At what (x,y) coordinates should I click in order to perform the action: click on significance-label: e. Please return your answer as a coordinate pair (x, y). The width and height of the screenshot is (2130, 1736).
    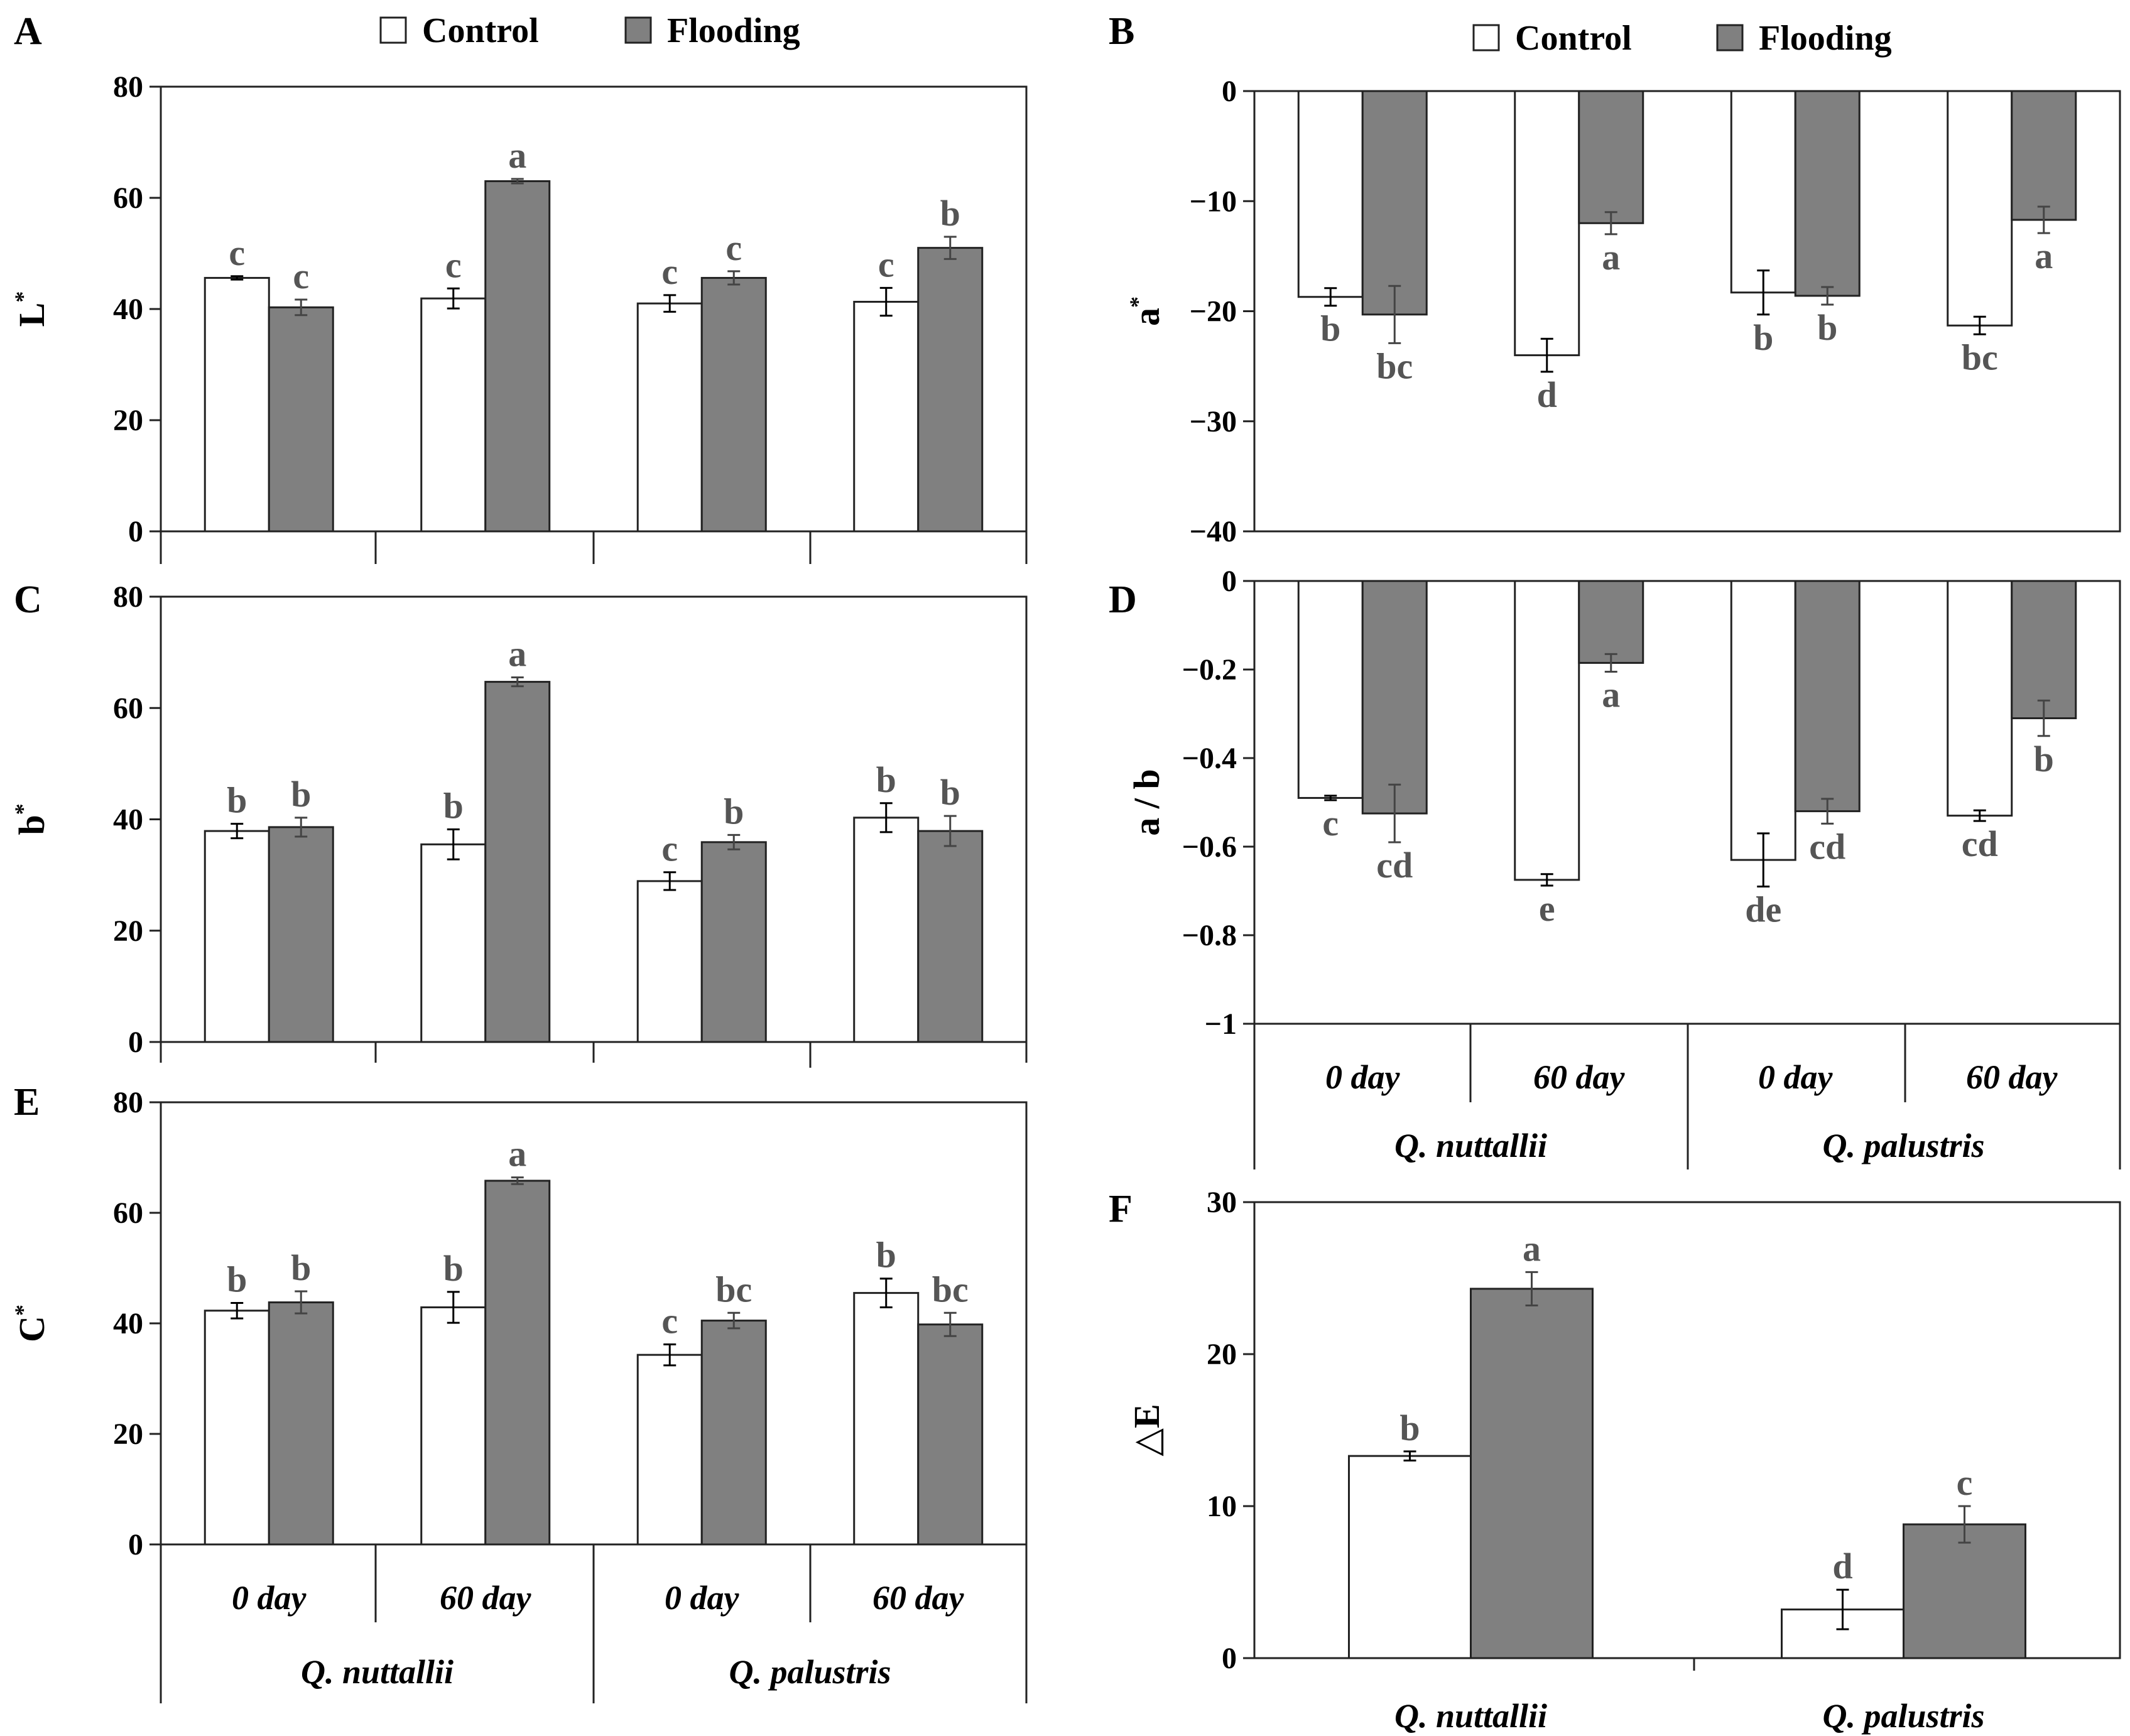
    Looking at the image, I should click on (1547, 908).